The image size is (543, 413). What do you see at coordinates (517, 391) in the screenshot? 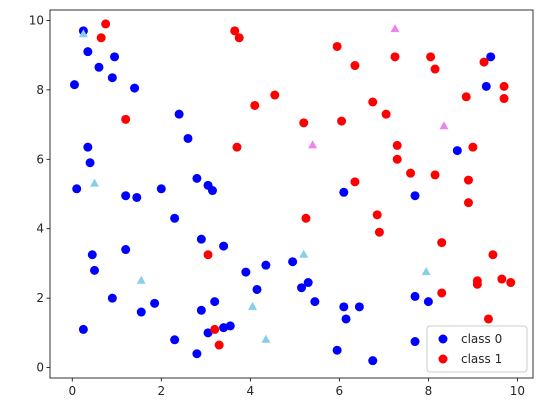
I see `x-tick-label: 10` at bounding box center [517, 391].